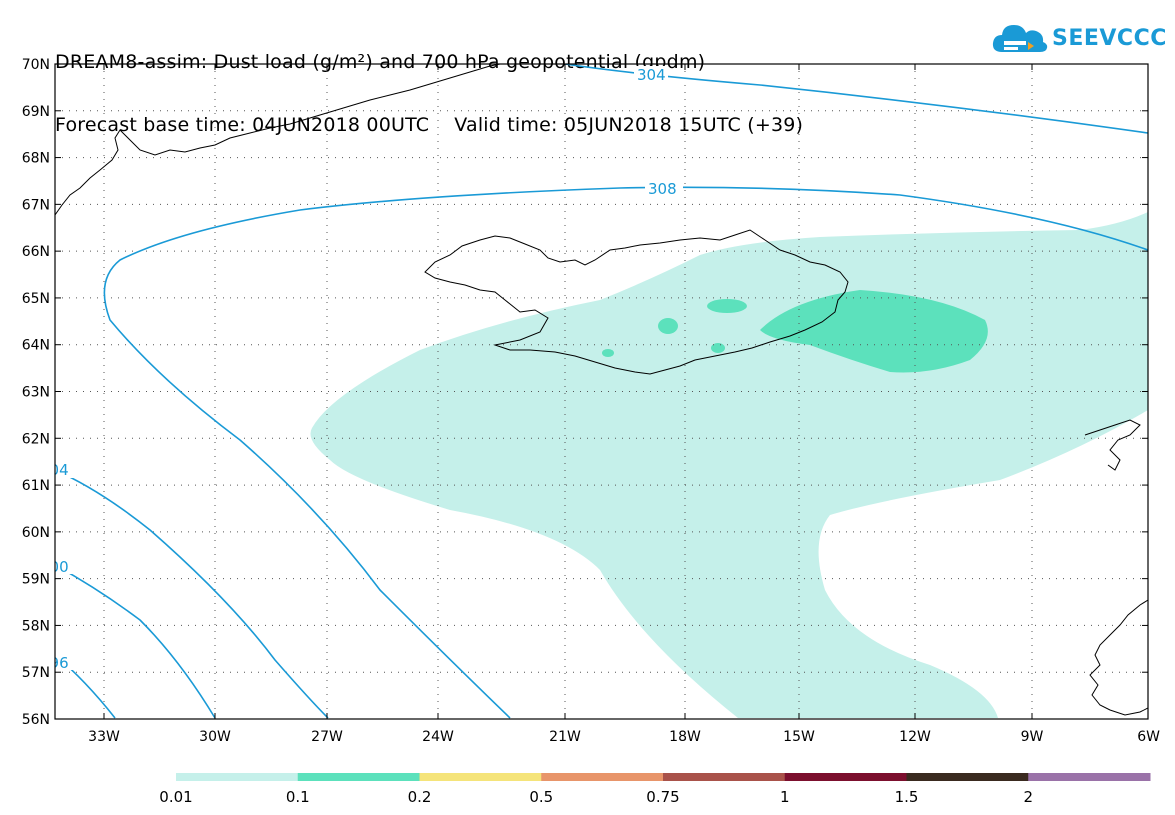 The width and height of the screenshot is (1175, 815). Describe the element at coordinates (36, 533) in the screenshot. I see `lat-label-60N: 60N` at that location.